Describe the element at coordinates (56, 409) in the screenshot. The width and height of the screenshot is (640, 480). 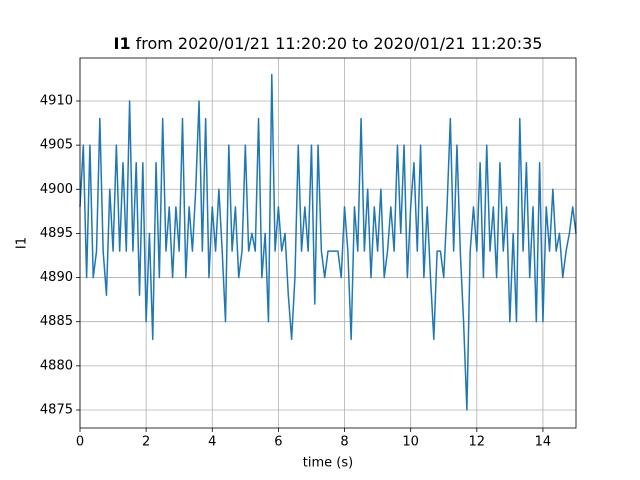
I see `y-tick-label: 4875` at that location.